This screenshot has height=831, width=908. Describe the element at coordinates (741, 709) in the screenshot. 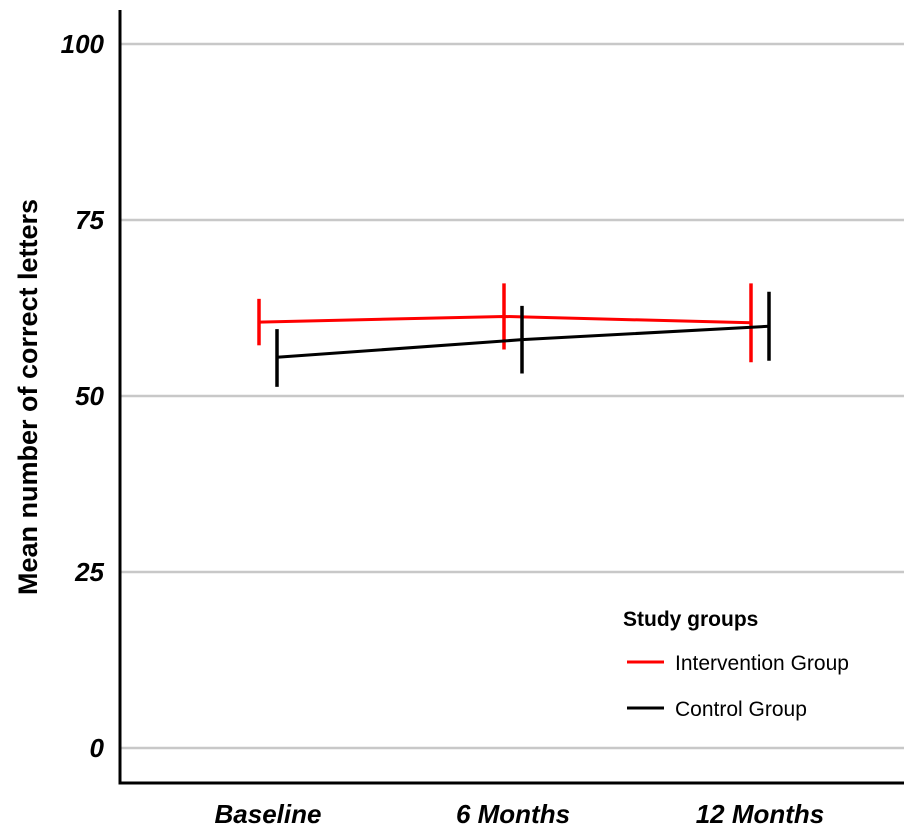

I see `legend-label-control-group: Control Group` at that location.